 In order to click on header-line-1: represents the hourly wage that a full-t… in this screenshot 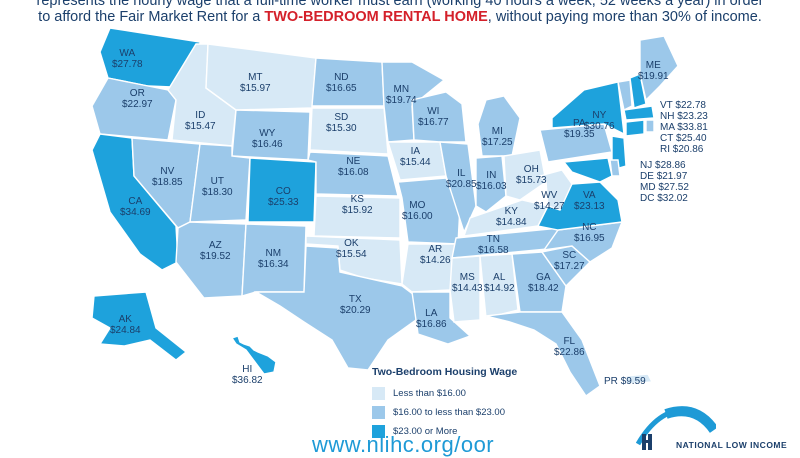, I will do `click(400, 4)`.